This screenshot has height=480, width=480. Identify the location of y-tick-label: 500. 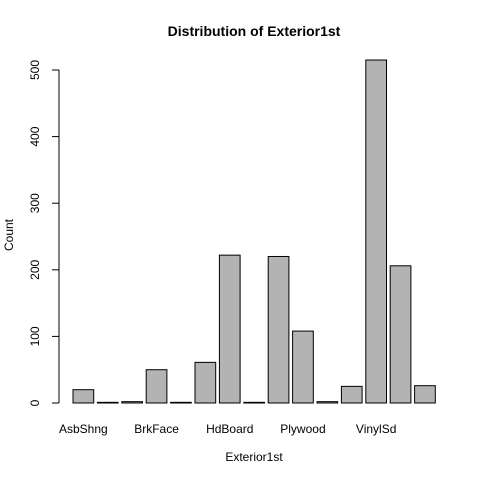
(35, 70).